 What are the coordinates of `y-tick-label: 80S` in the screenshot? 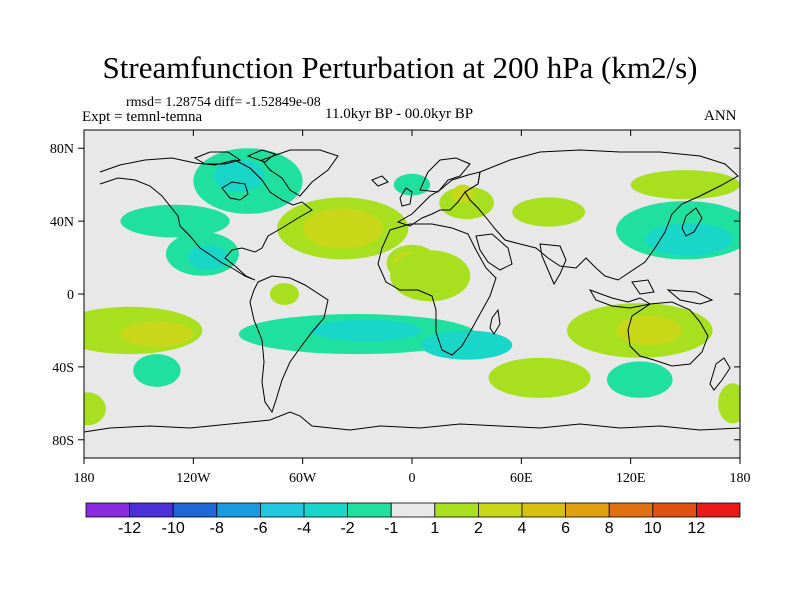 It's located at (63, 441).